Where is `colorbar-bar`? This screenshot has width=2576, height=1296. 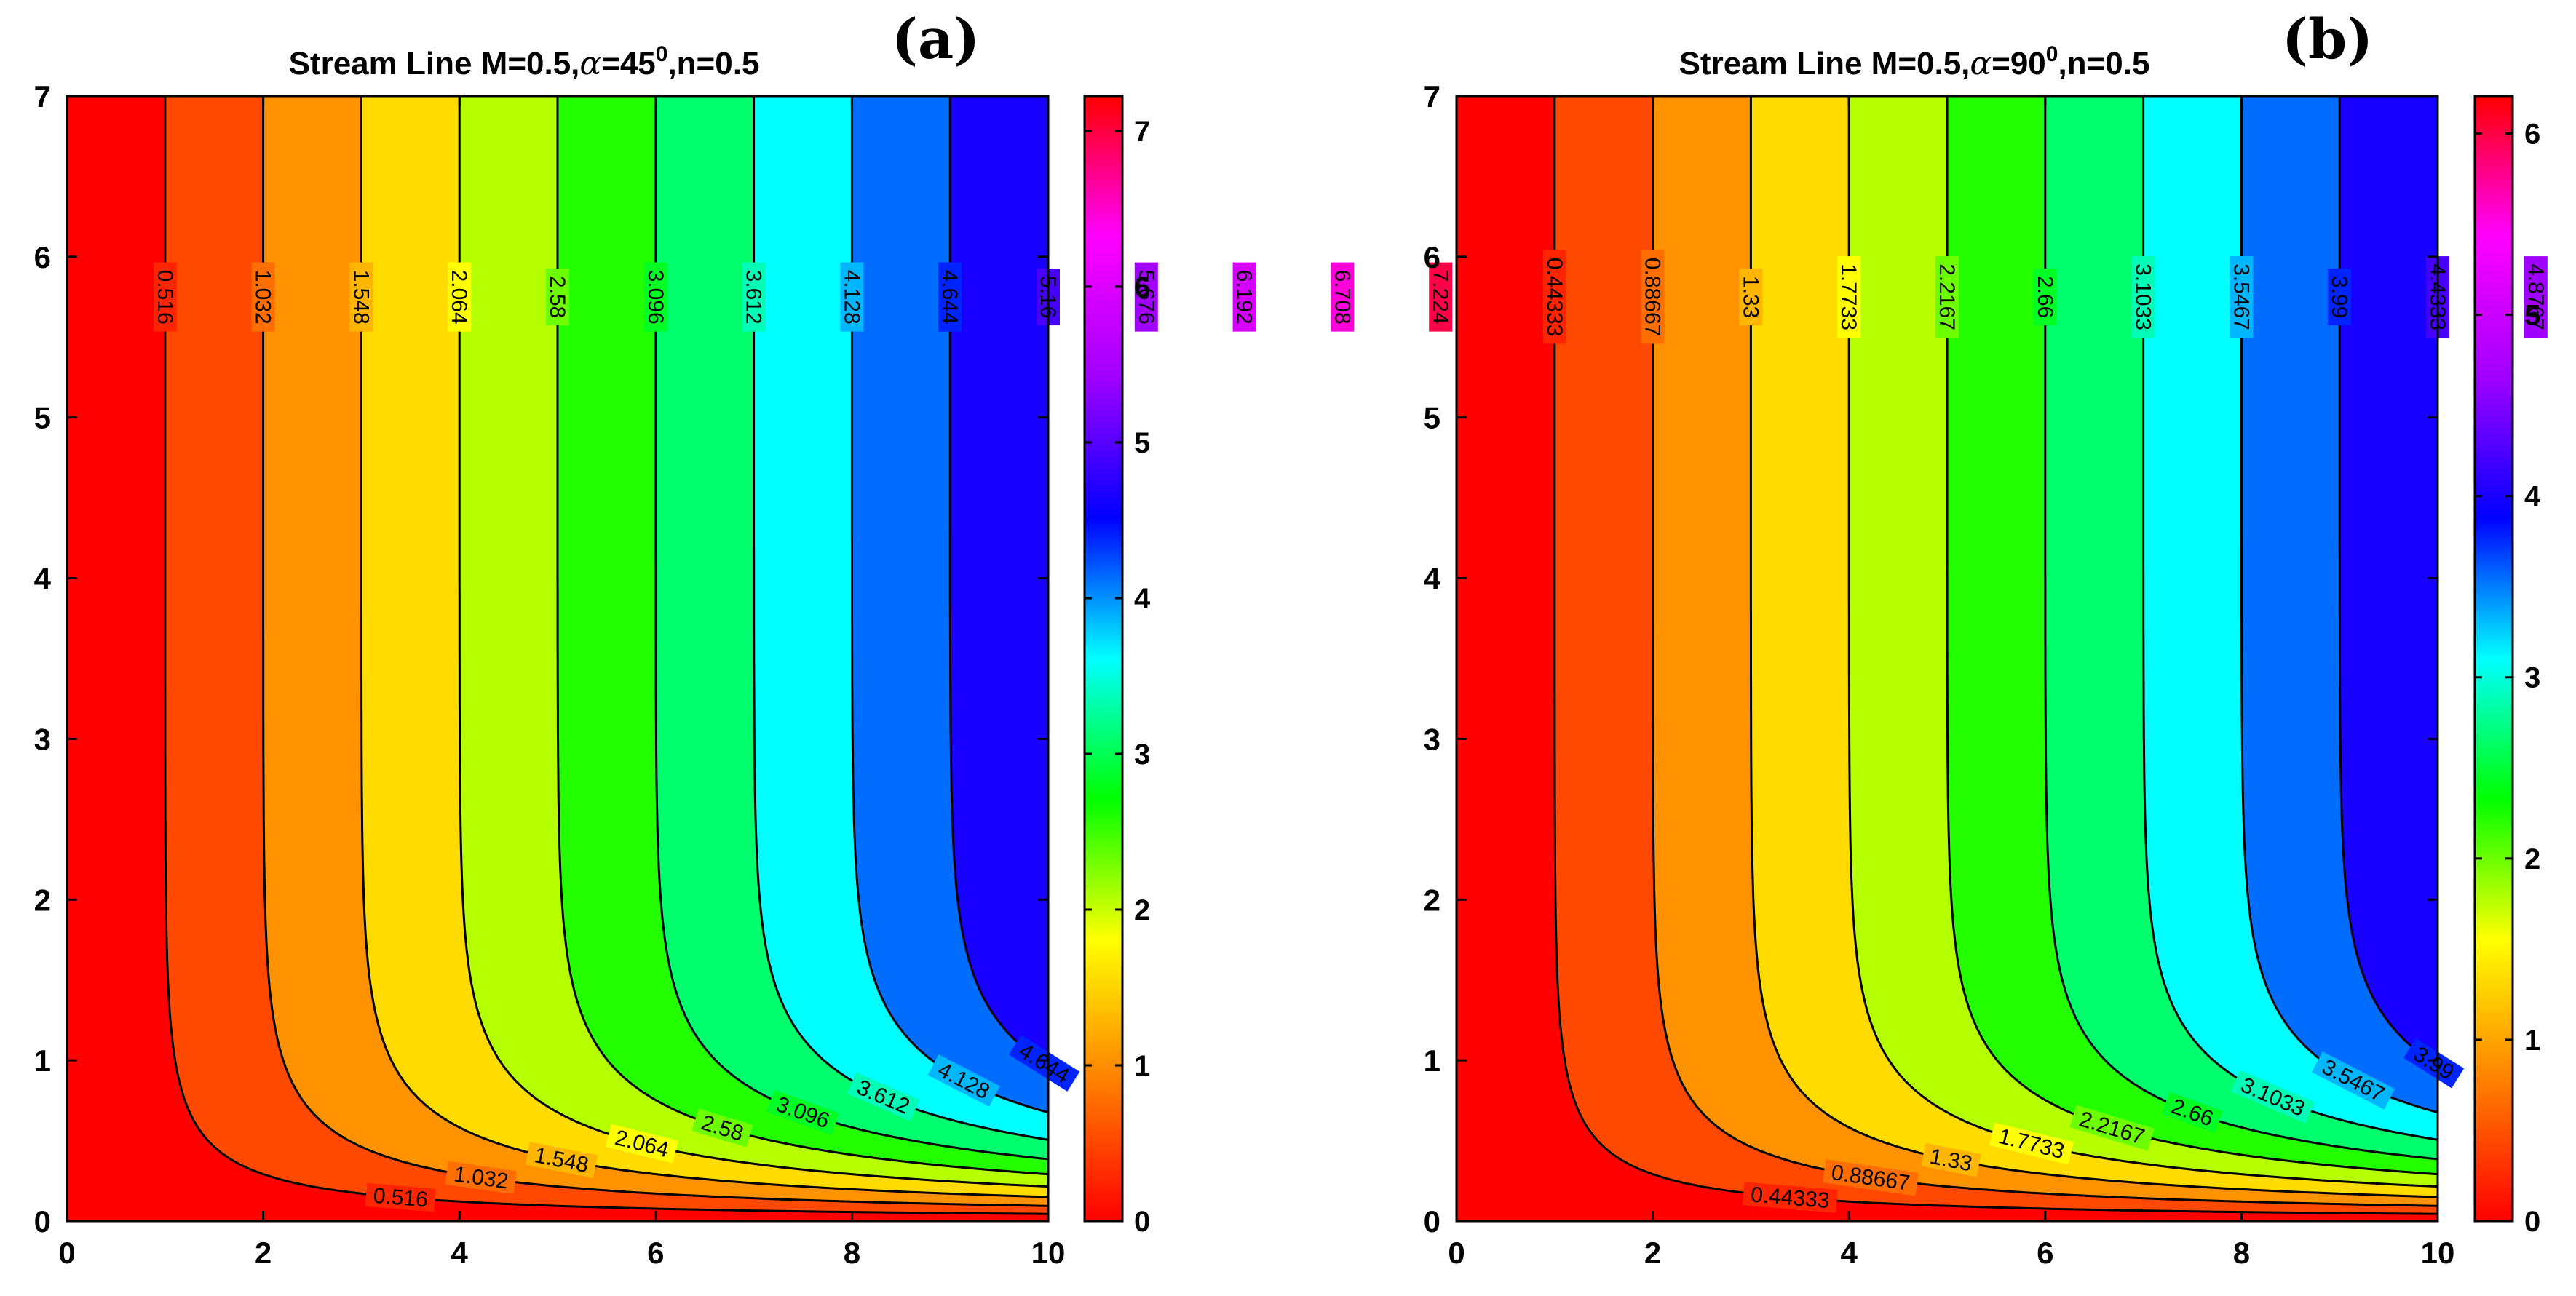
colorbar-bar is located at coordinates (1103, 659).